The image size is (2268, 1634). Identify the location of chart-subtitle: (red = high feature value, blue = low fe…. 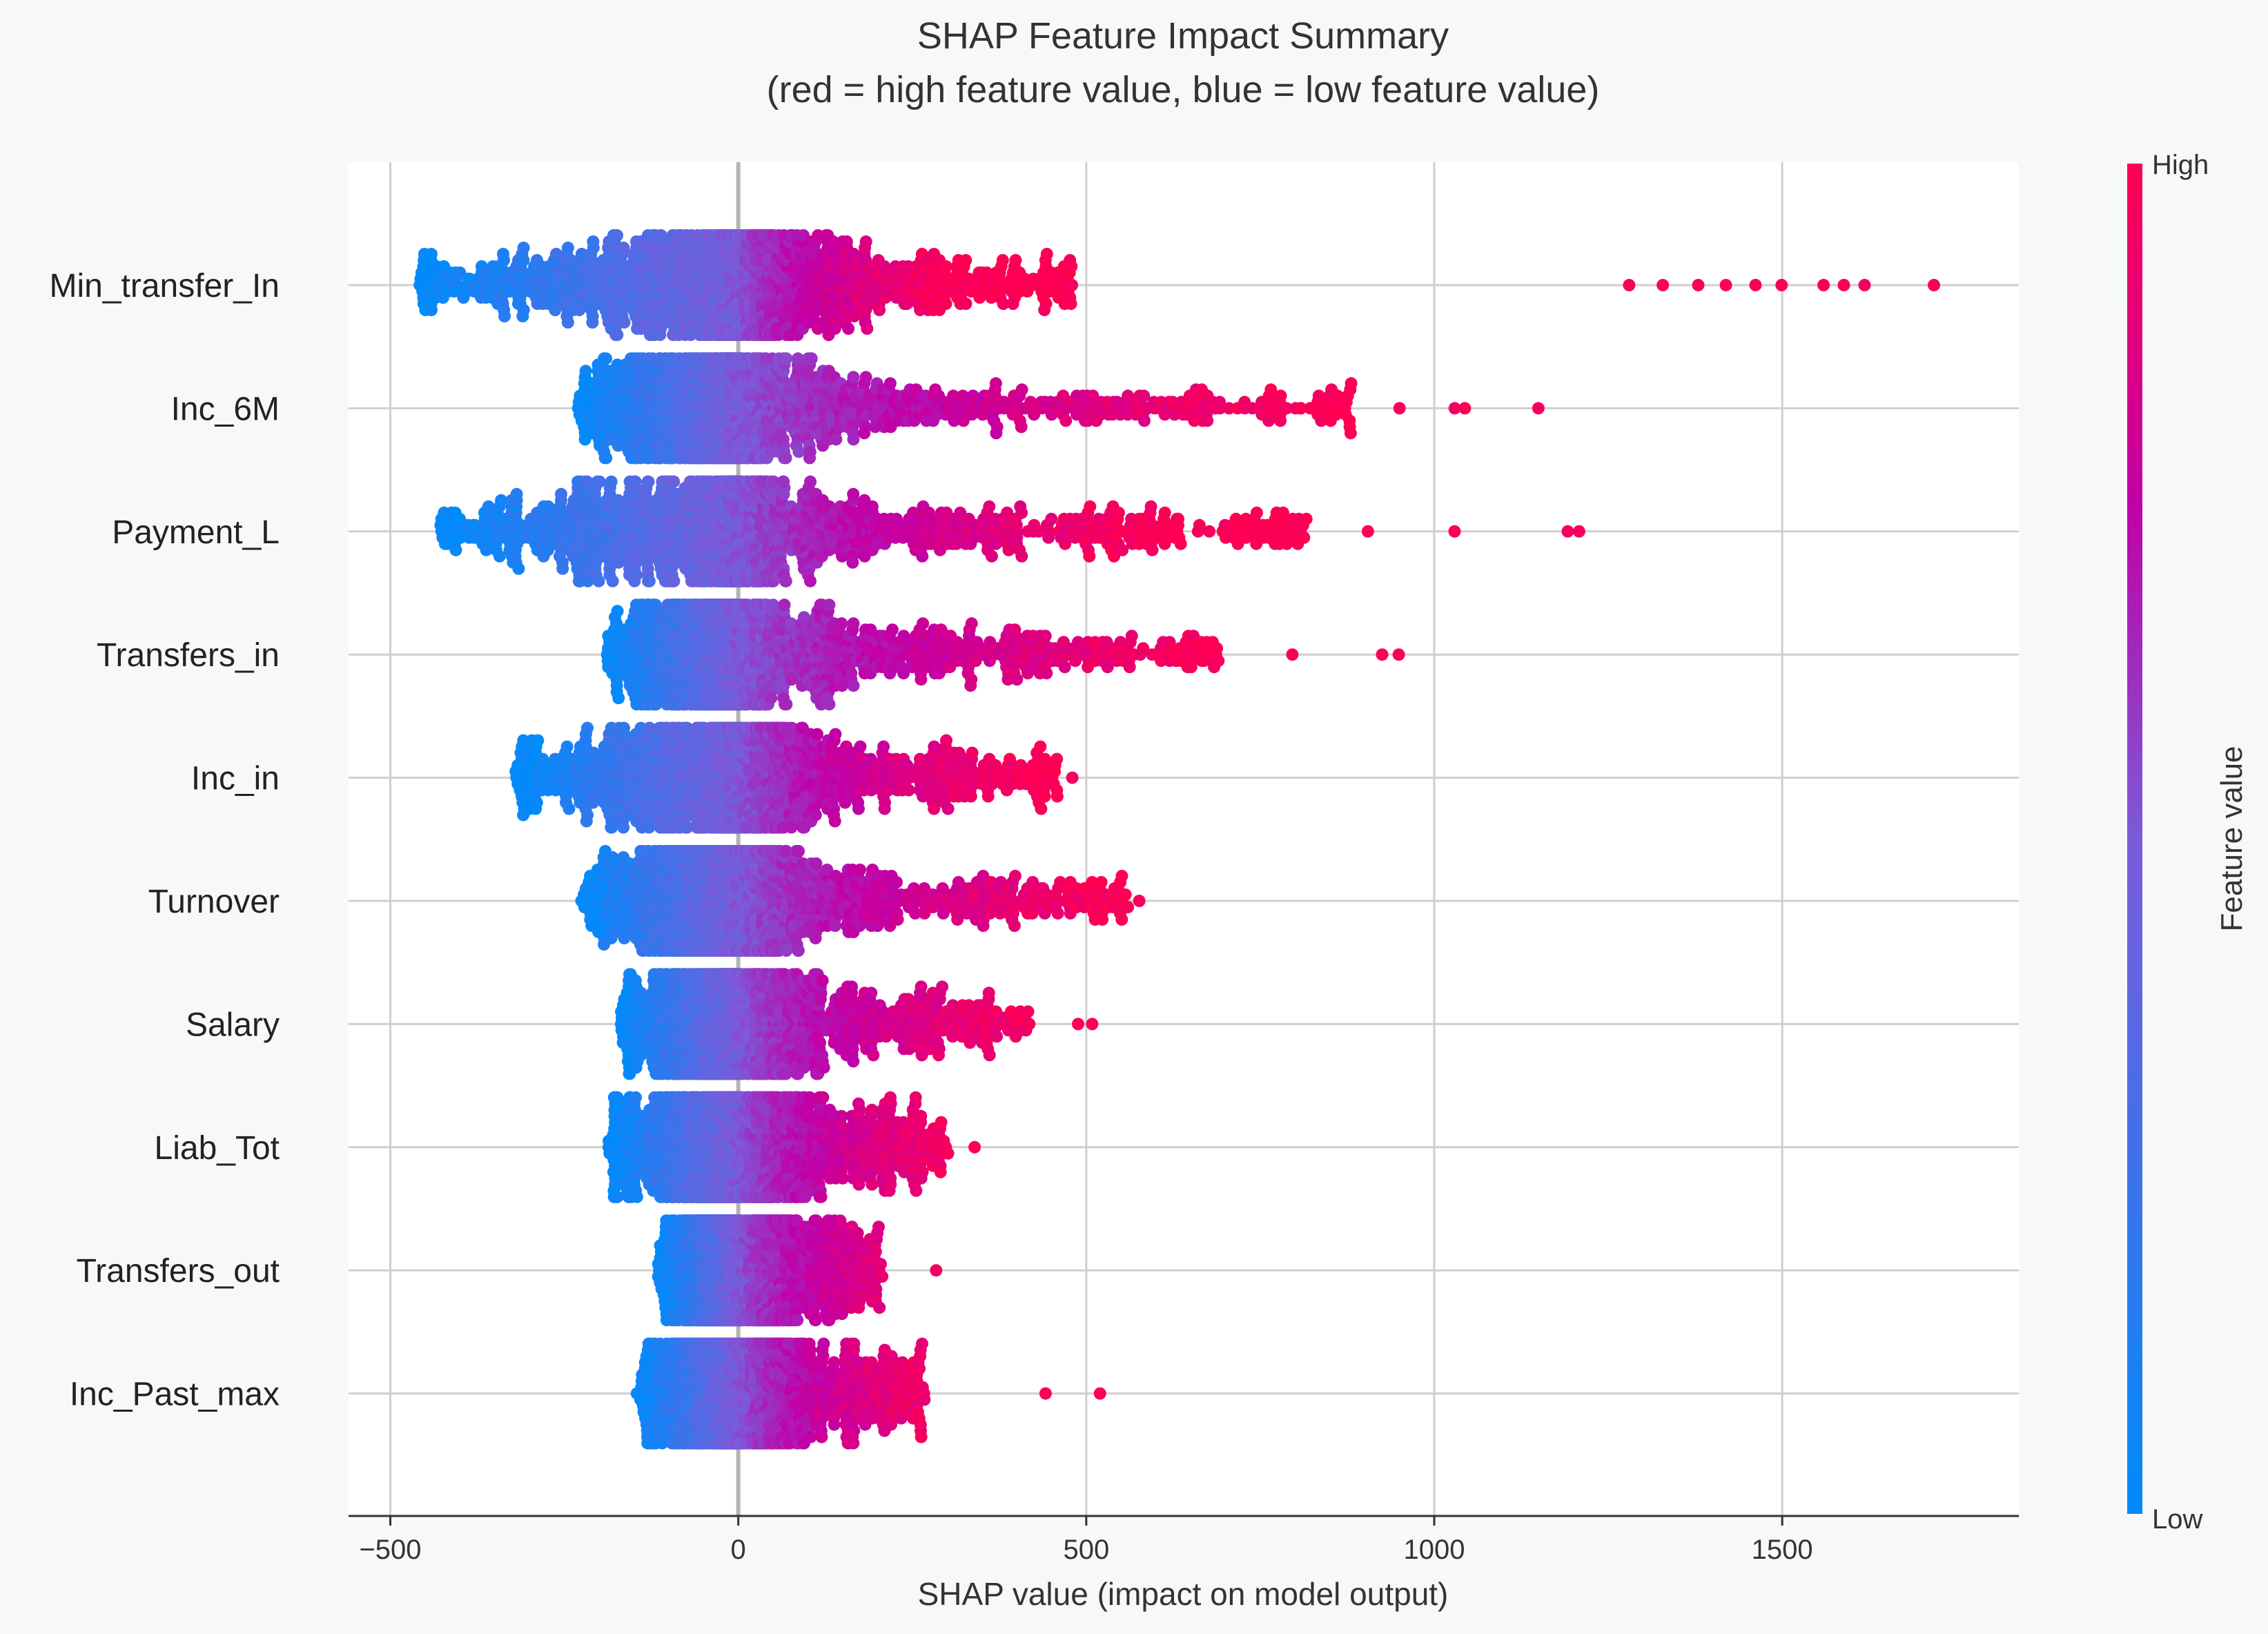
(1183, 89).